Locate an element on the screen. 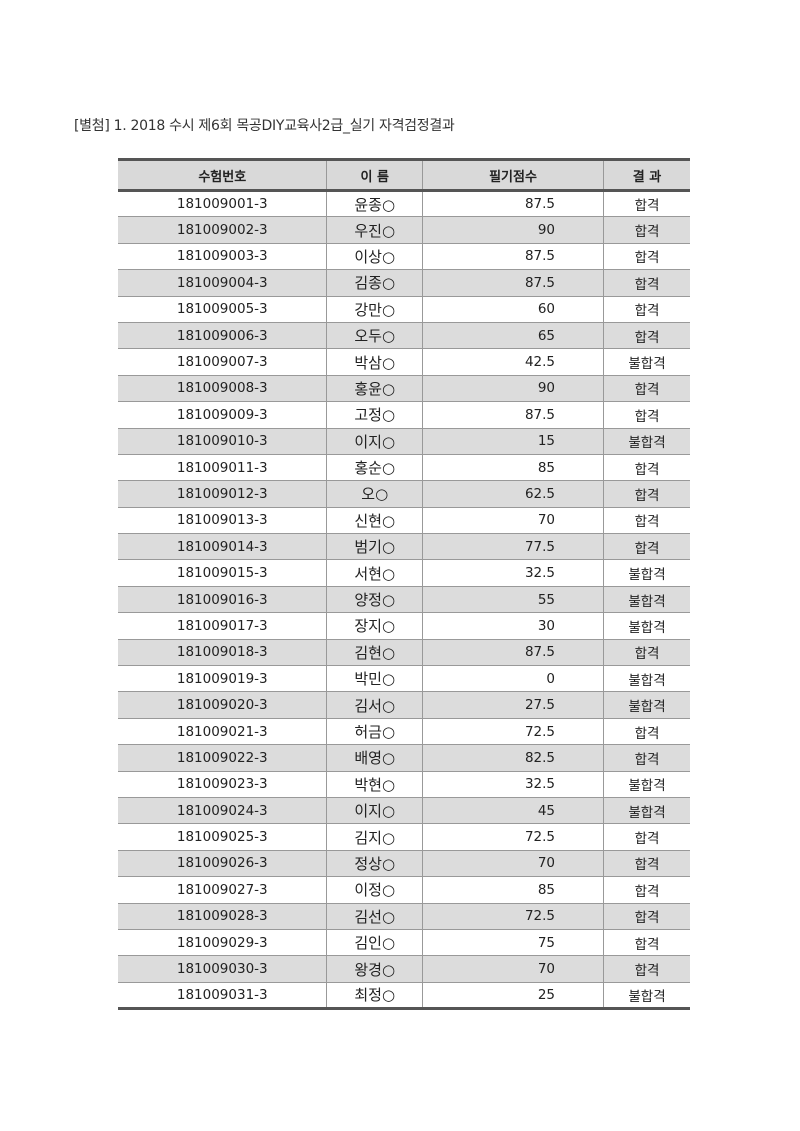 The width and height of the screenshot is (800, 1131). exam-number-cell: 181009018-3 is located at coordinates (222, 652).